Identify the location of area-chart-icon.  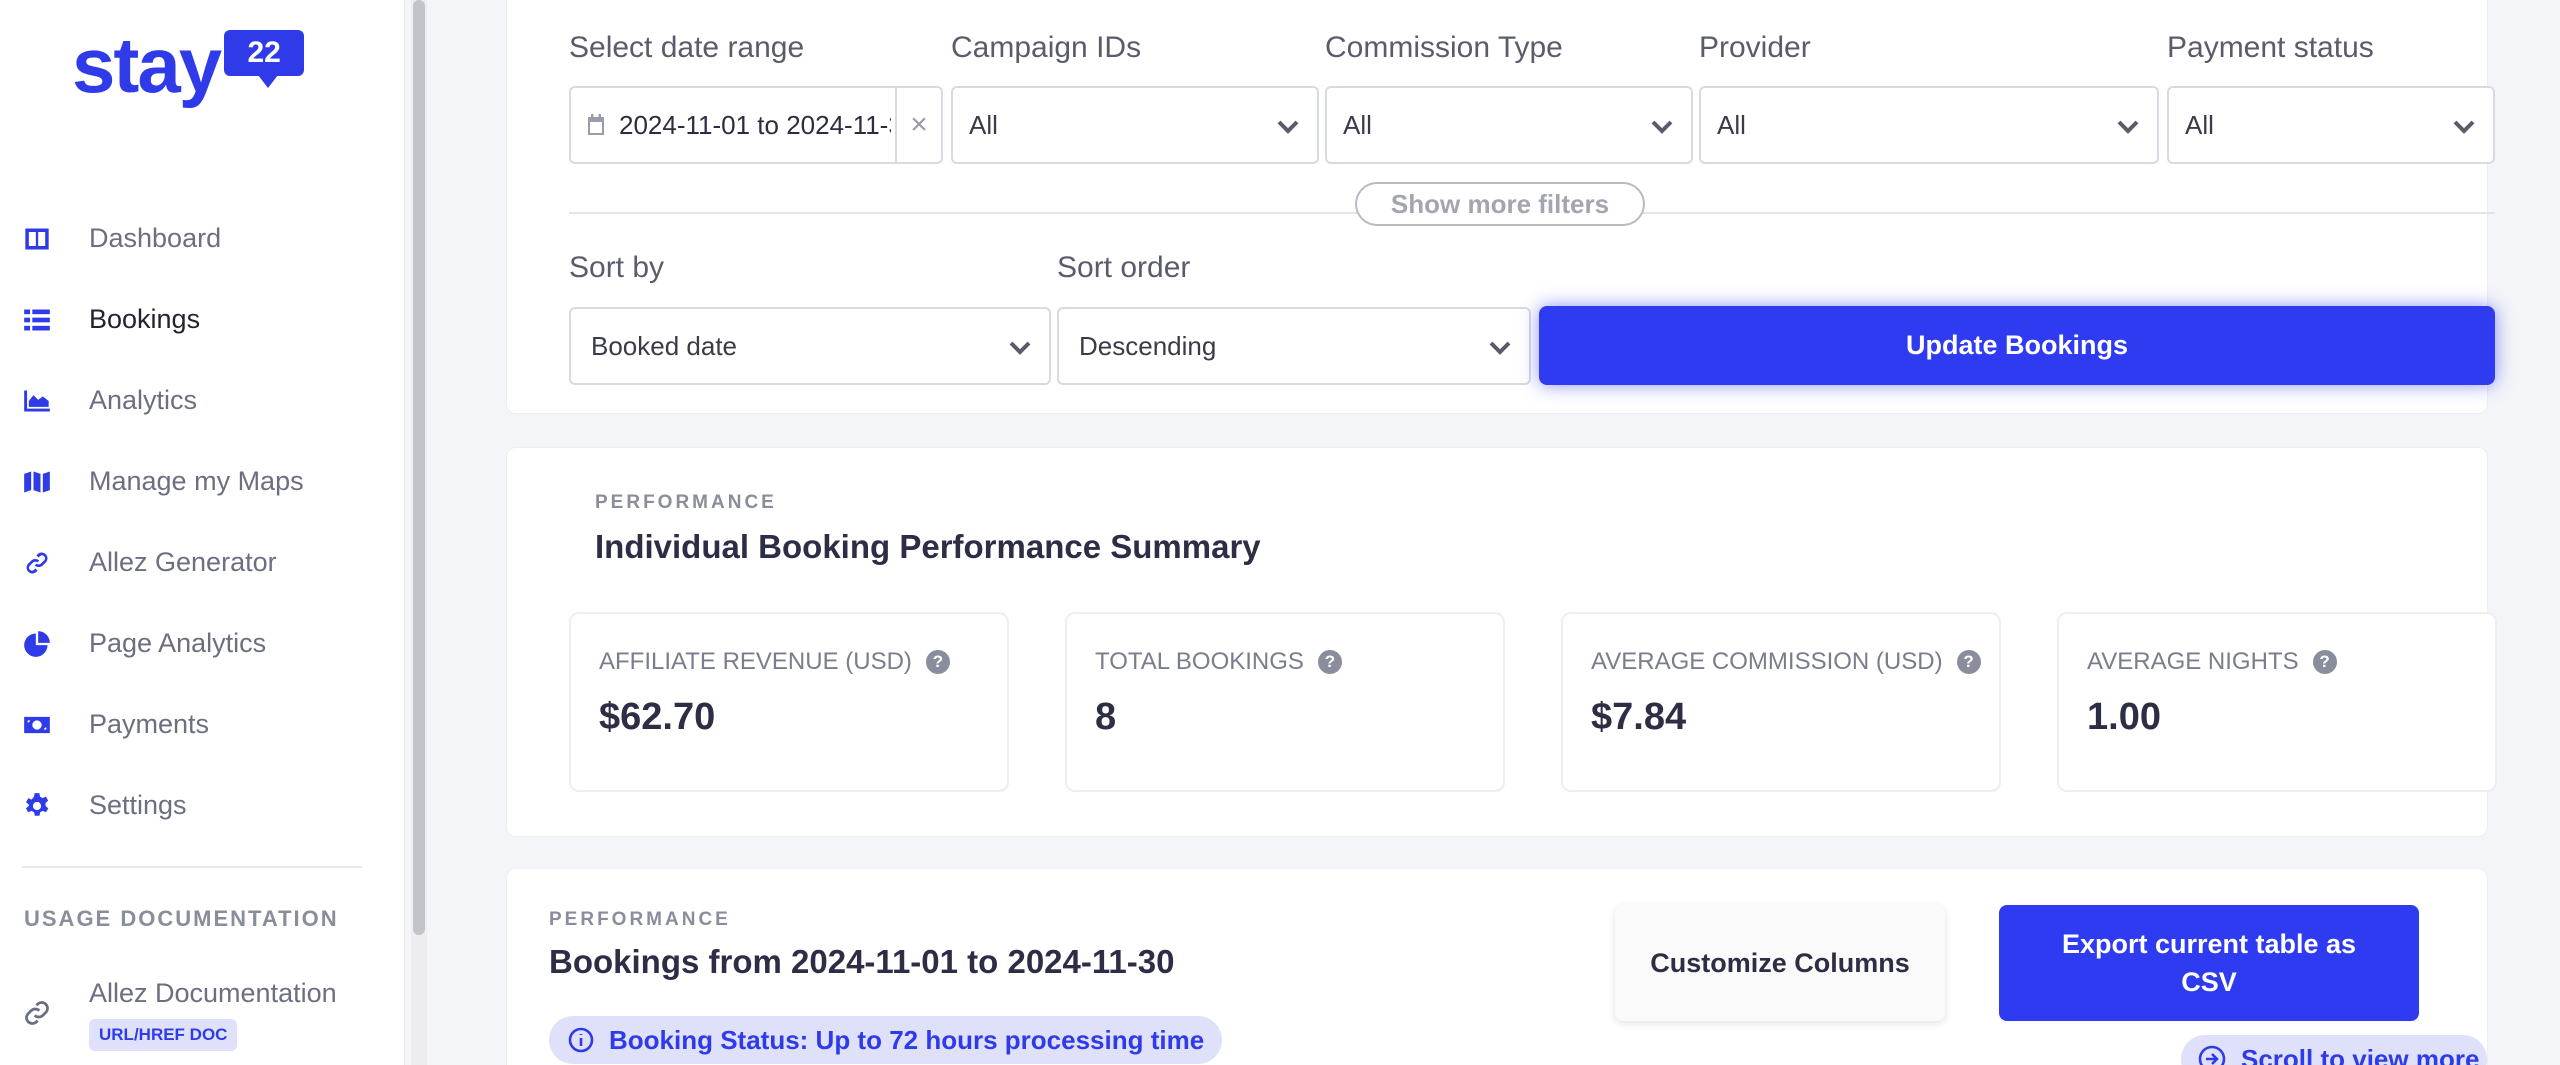
(37, 401).